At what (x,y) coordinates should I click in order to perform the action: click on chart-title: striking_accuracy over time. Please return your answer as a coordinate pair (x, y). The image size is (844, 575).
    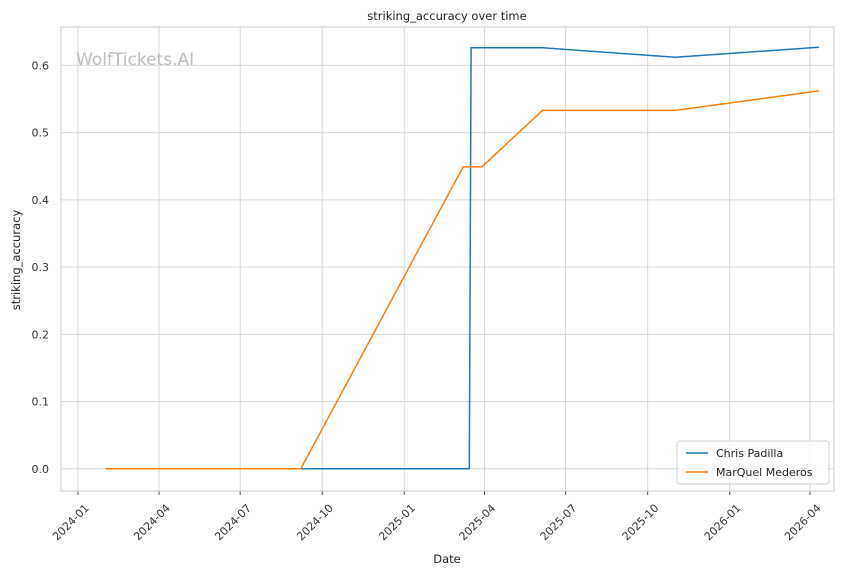
    Looking at the image, I should click on (446, 16).